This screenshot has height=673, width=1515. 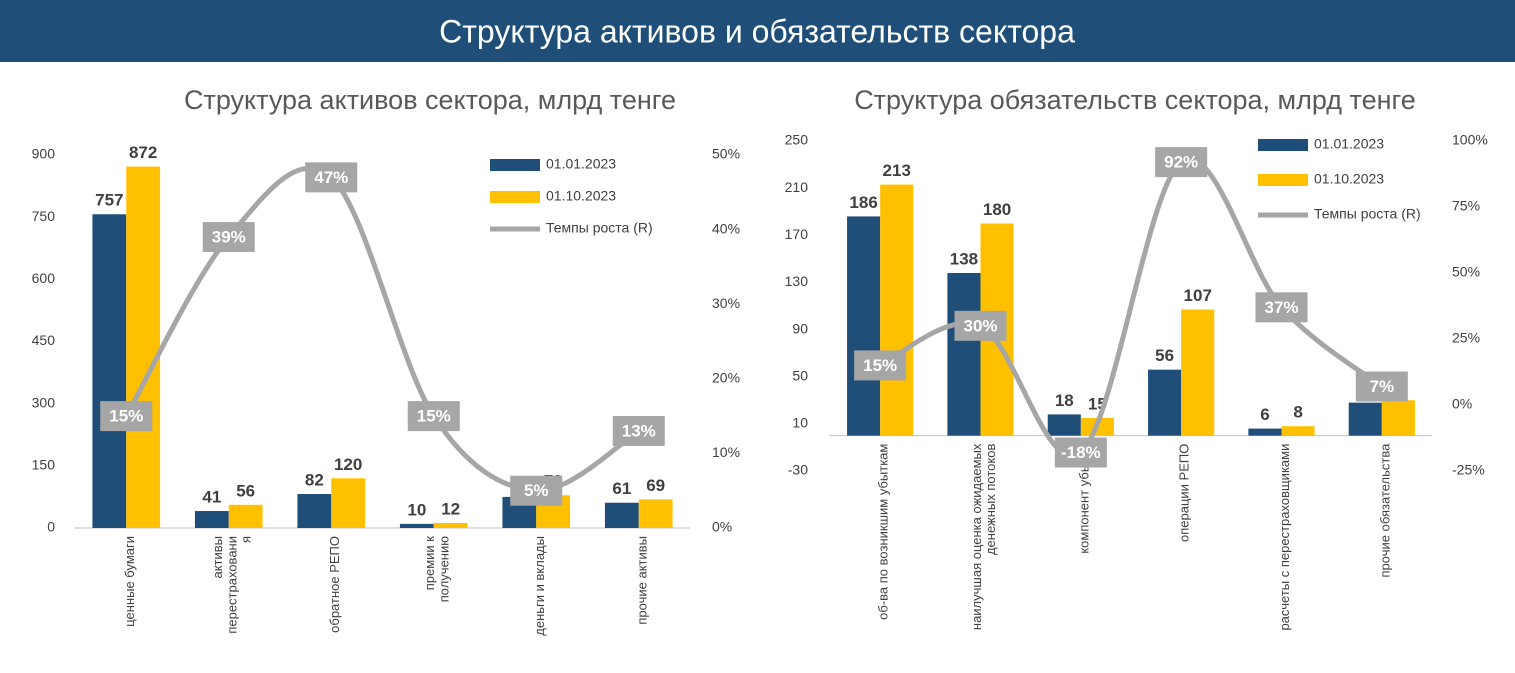 What do you see at coordinates (997, 209) in the screenshot?
I see `bar-value-label: 180` at bounding box center [997, 209].